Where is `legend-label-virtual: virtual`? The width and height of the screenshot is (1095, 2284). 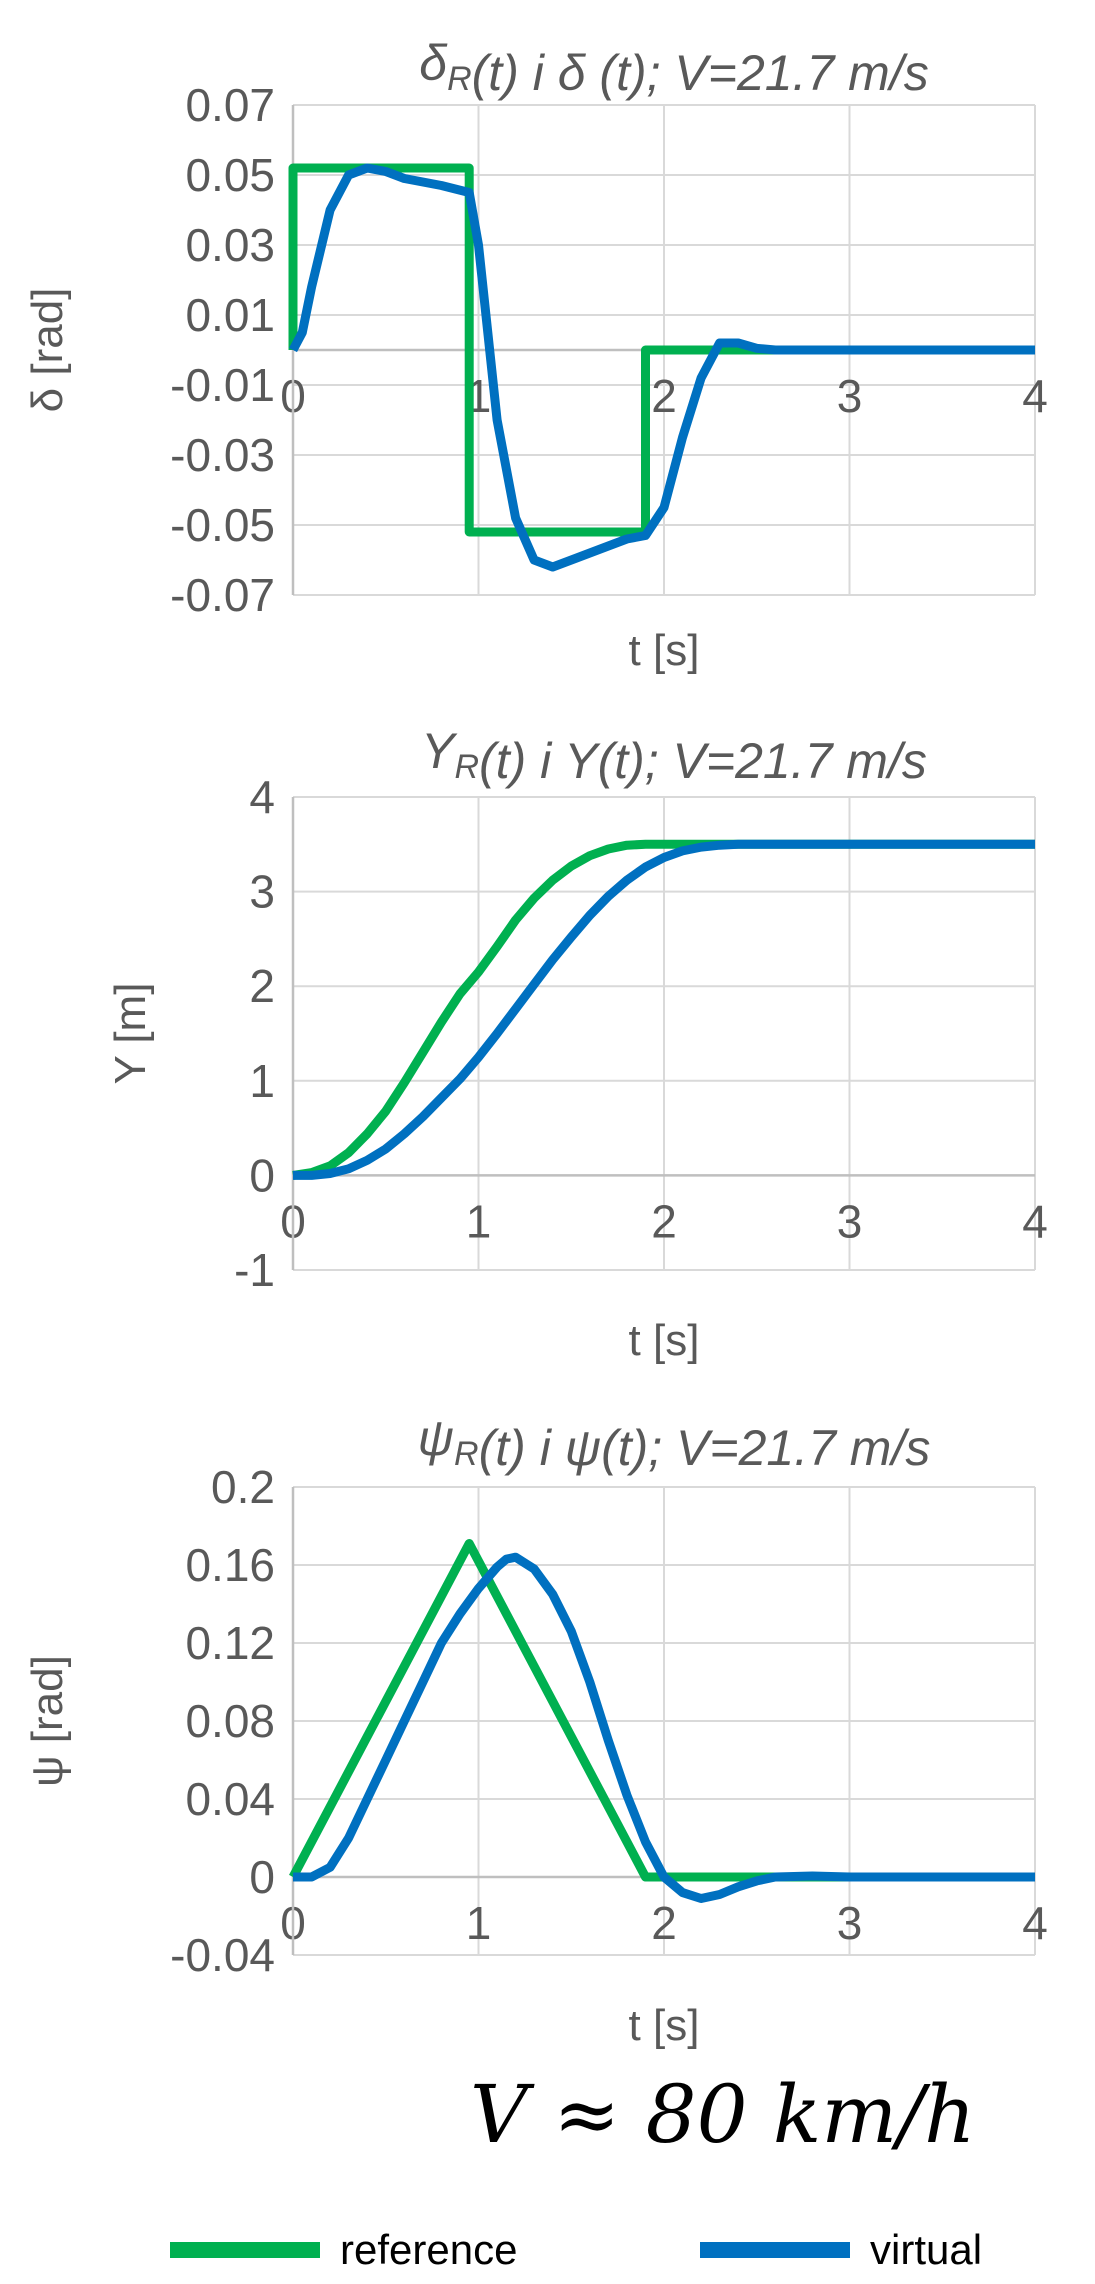
legend-label-virtual: virtual is located at coordinates (926, 2249).